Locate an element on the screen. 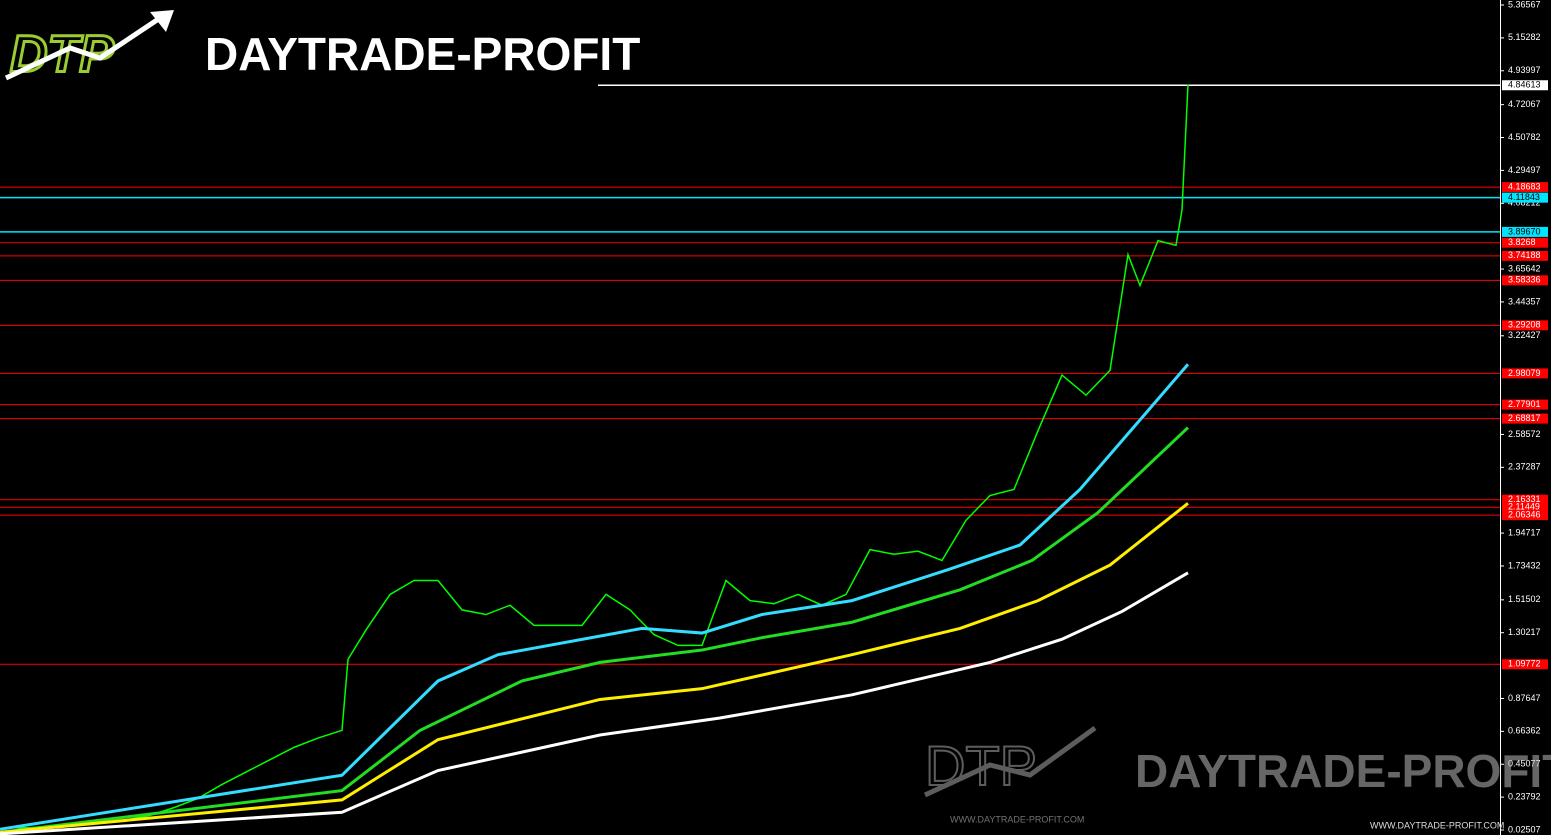 This screenshot has width=1551, height=835. y-tick-label: 1.51502 is located at coordinates (1524, 599).